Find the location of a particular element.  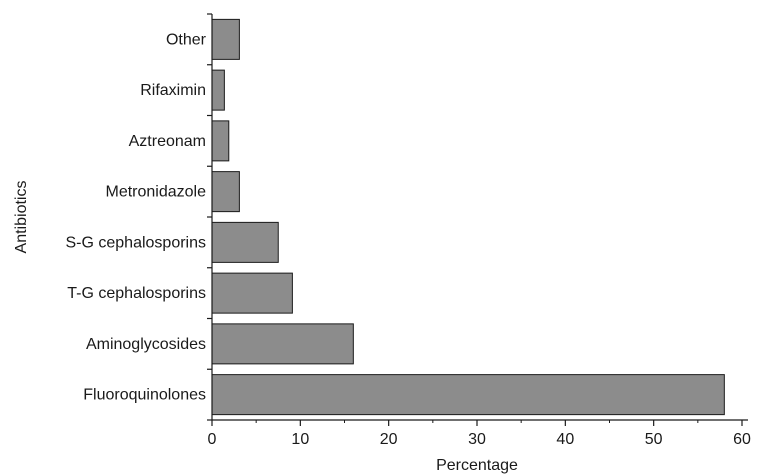

y-tick-label: Aztreonam is located at coordinates (167, 141).